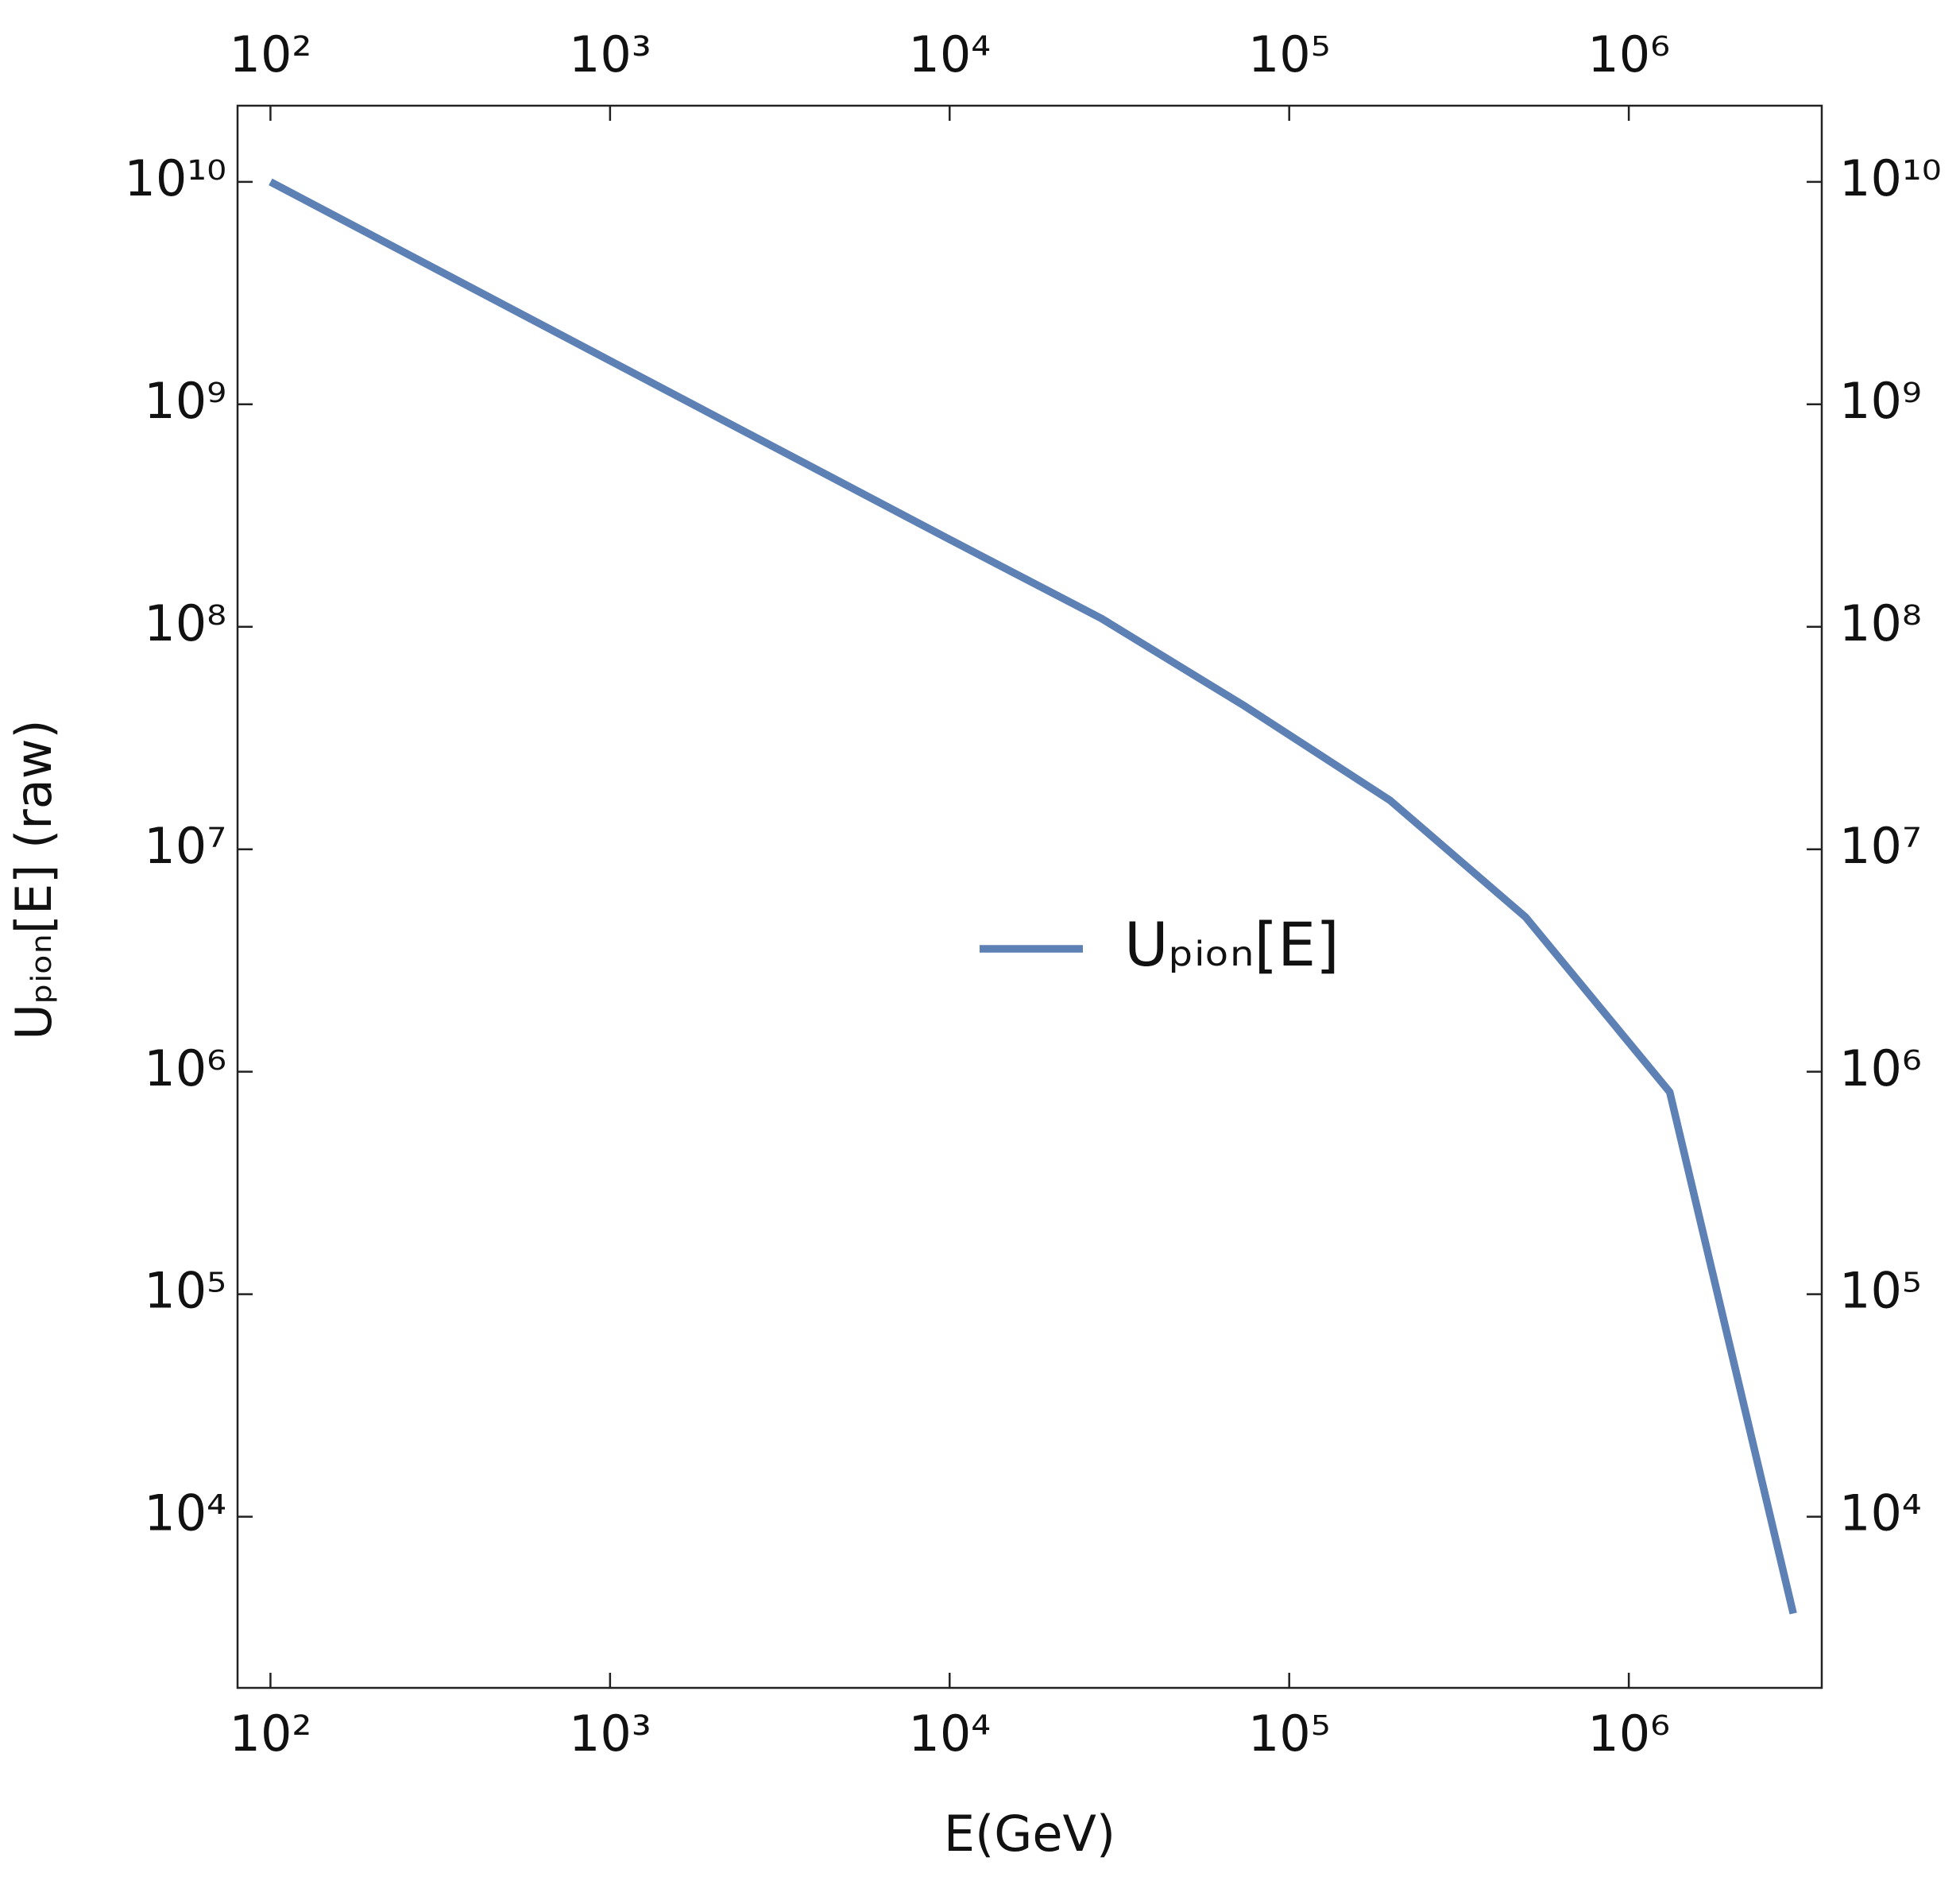 This screenshot has width=1960, height=1877. I want to click on x-tick-label-top: 10⁶, so click(1628, 54).